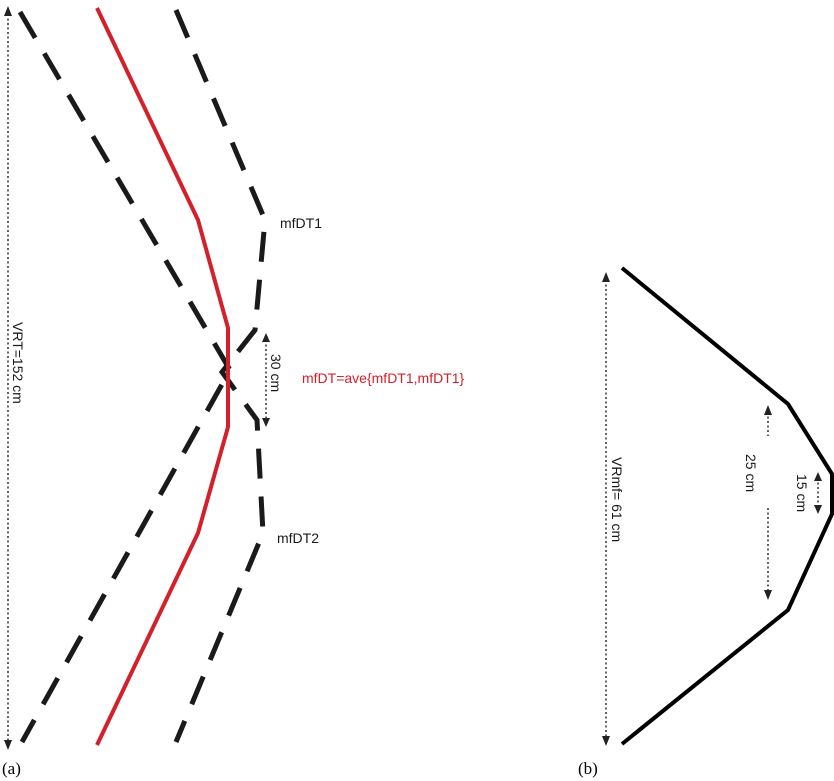  I want to click on mfdt2-label: mfDT2, so click(298, 538).